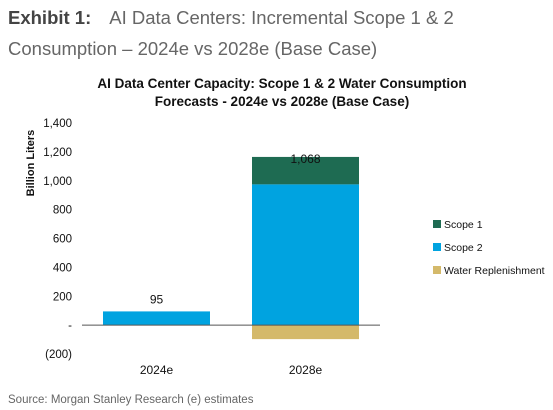  What do you see at coordinates (305, 255) in the screenshot?
I see `bar-scope-2-2028e` at bounding box center [305, 255].